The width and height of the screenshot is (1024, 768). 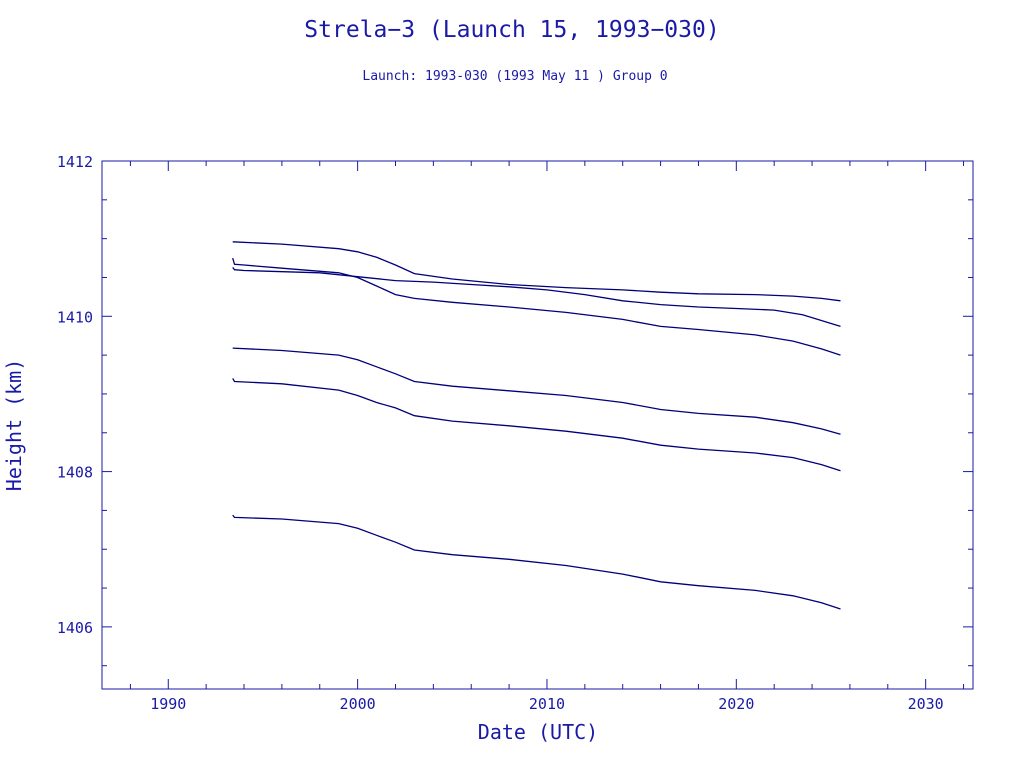 What do you see at coordinates (75, 473) in the screenshot?
I see `y-tick-label: 1408` at bounding box center [75, 473].